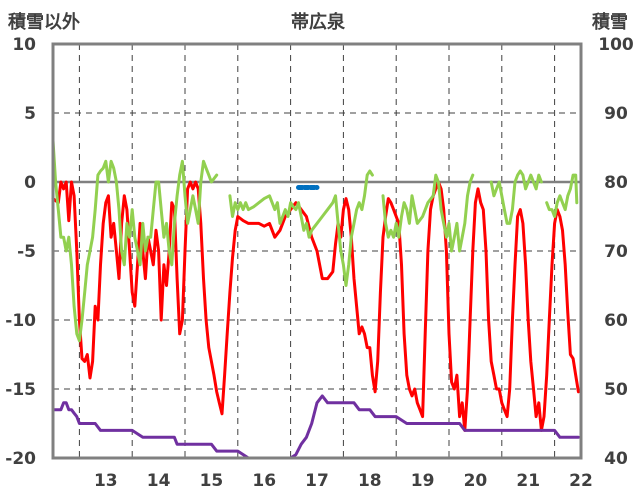 The image size is (636, 501). Describe the element at coordinates (616, 183) in the screenshot. I see `right-tick-label: 80` at that location.